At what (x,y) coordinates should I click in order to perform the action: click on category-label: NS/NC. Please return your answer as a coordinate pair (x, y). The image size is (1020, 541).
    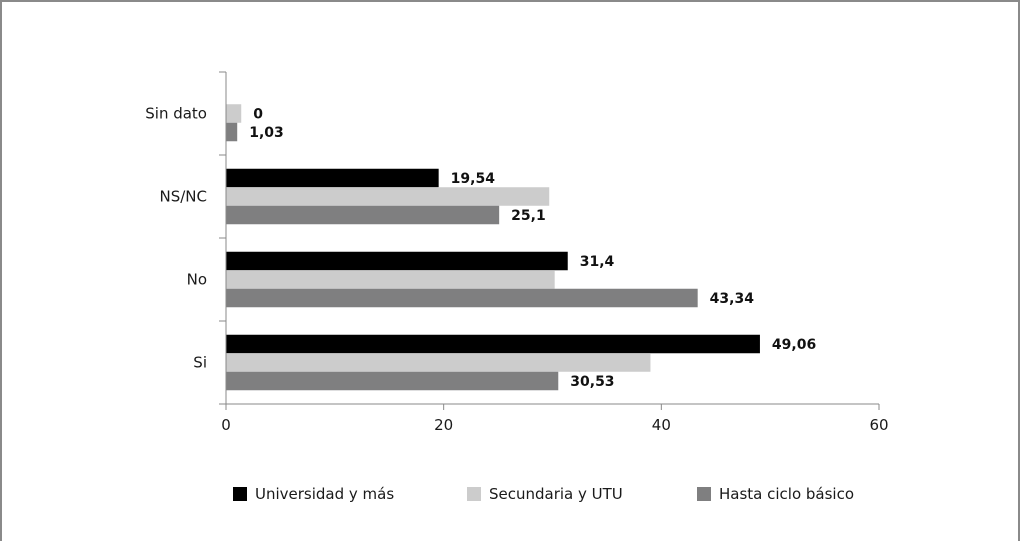
    Looking at the image, I should click on (184, 197).